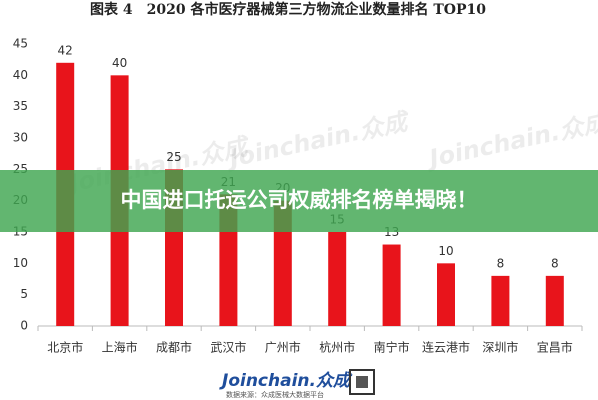  Describe the element at coordinates (228, 347) in the screenshot. I see `x-tick-label: 武汉市` at that location.